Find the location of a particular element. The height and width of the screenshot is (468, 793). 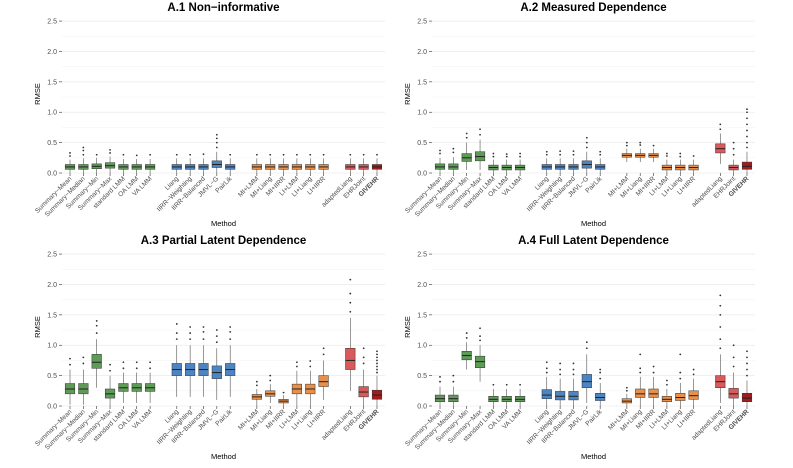

y-tick-label: 1.0 is located at coordinates (52, 113).